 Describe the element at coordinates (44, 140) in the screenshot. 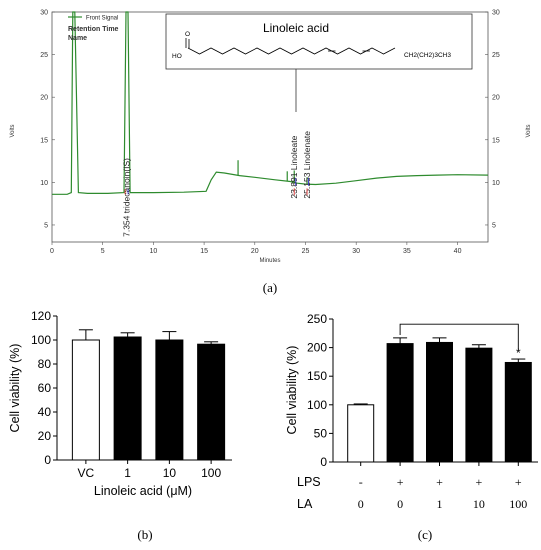

I see `y-tick-label-left: 15` at that location.